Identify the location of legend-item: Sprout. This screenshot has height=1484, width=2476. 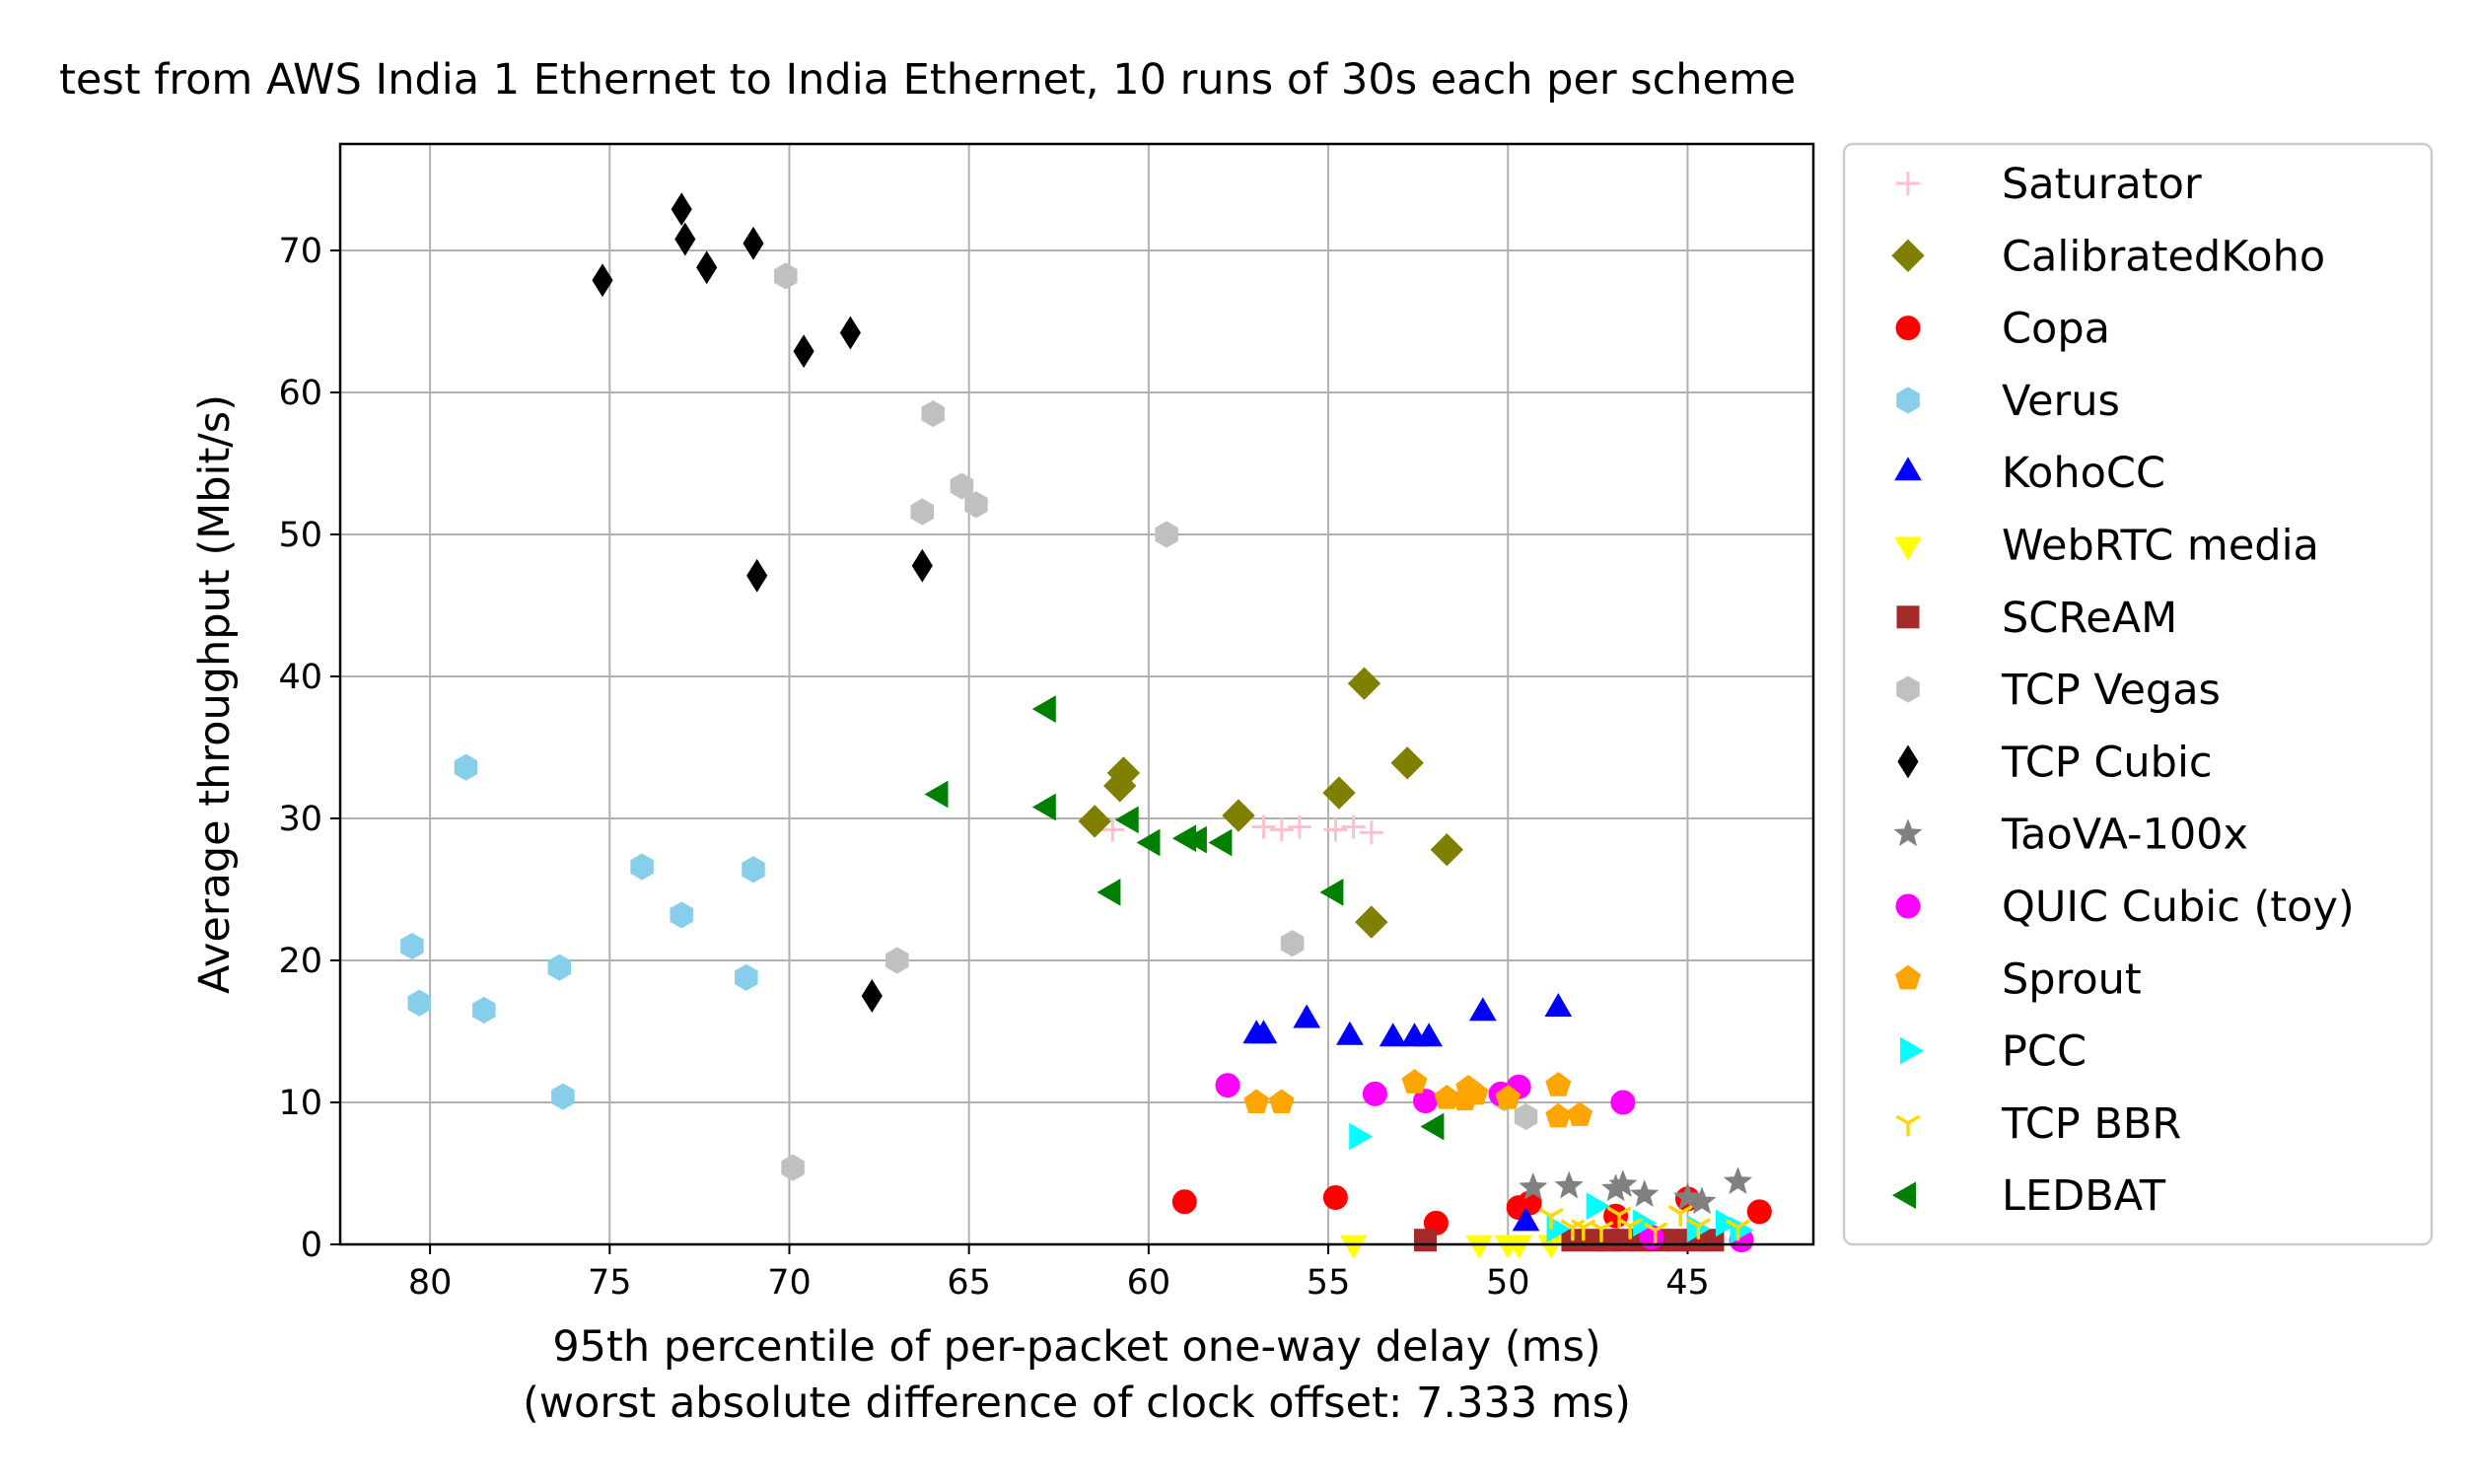
(2018, 979).